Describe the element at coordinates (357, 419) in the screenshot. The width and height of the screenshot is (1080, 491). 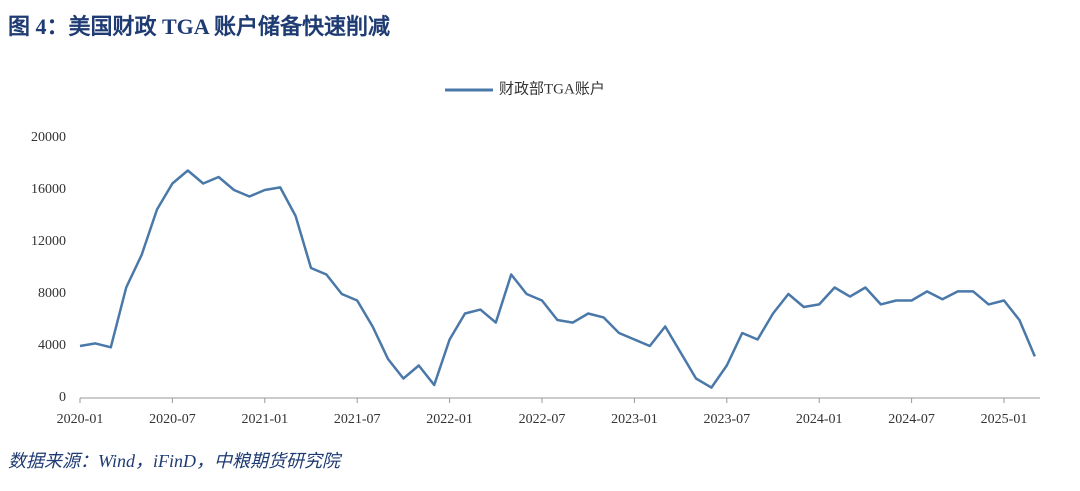
I see `x-tick-label: 2021-07` at that location.